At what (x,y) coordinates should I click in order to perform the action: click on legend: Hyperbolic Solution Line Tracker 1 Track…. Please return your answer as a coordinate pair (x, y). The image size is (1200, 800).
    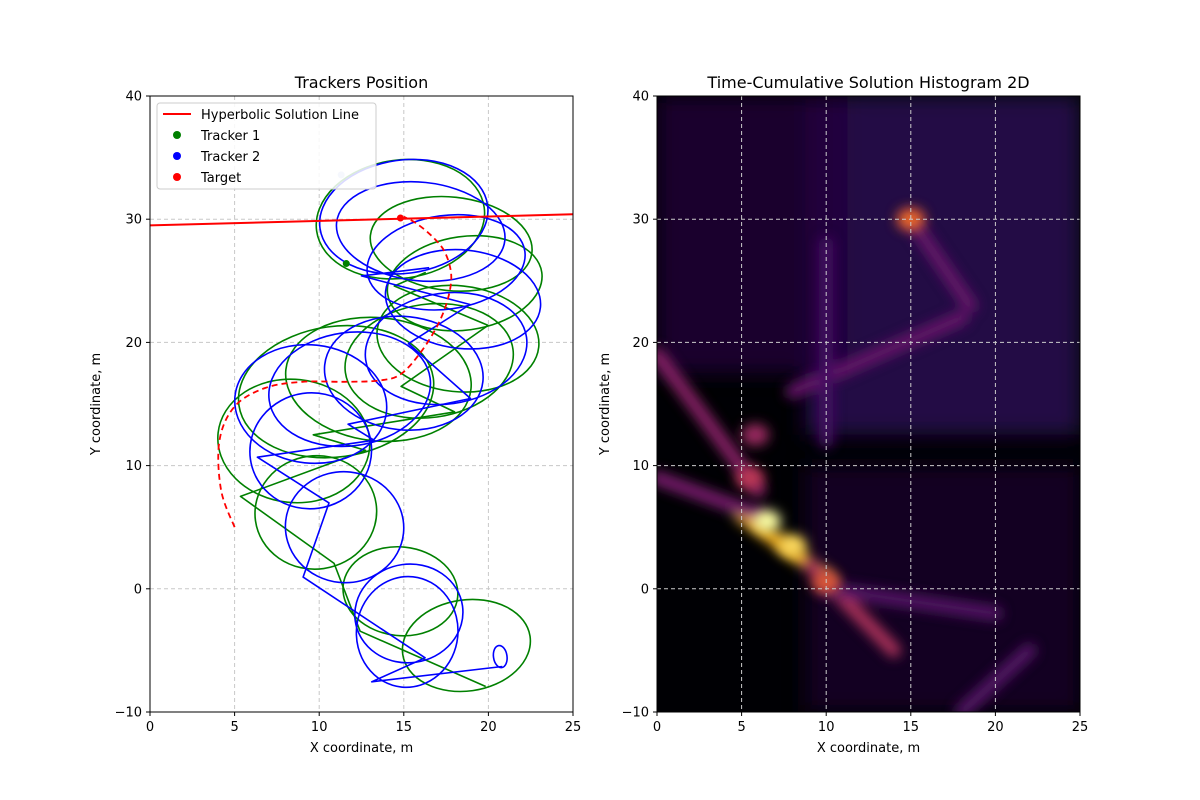
    Looking at the image, I should click on (266, 146).